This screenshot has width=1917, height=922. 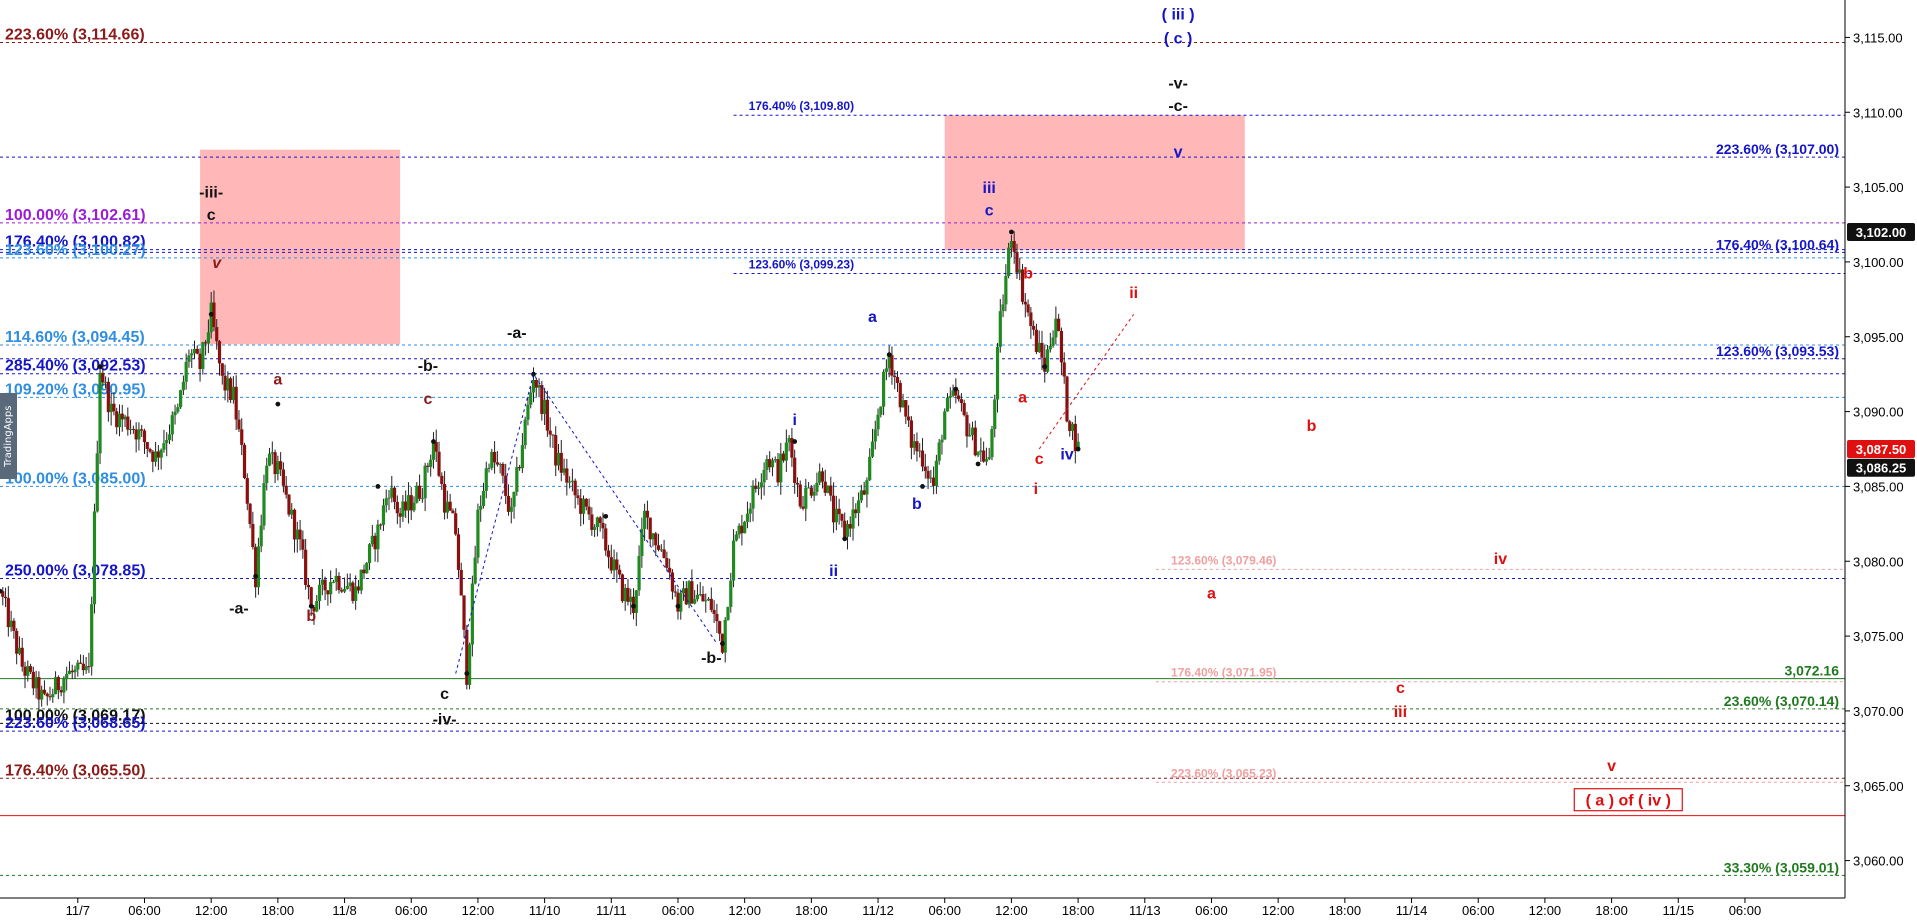 I want to click on x-tick-label-21: 06:00, so click(x=1478, y=910).